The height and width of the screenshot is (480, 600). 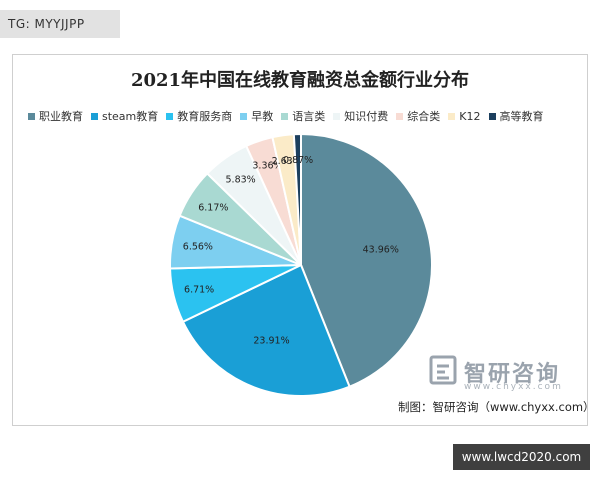 I want to click on slice-value-label: 6.71%, so click(x=199, y=290).